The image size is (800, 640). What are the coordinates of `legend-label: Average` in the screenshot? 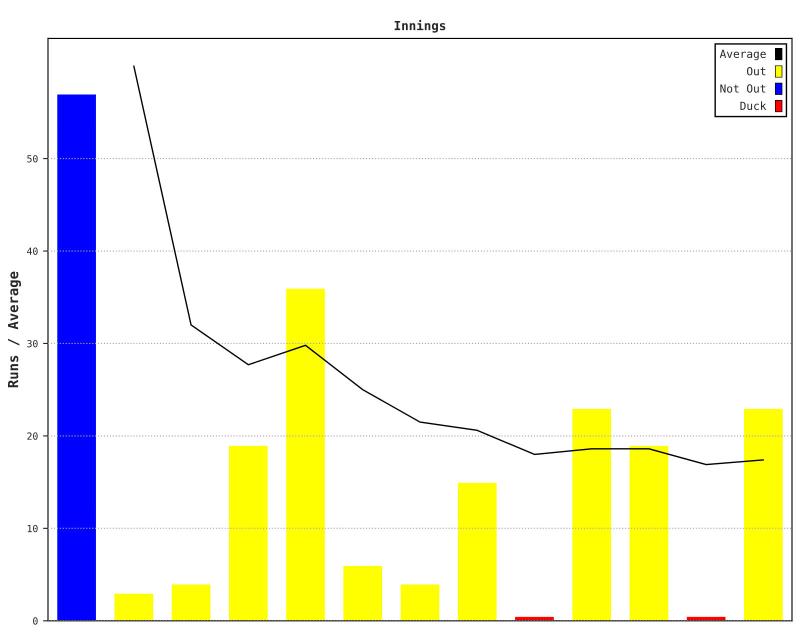 It's located at (743, 55).